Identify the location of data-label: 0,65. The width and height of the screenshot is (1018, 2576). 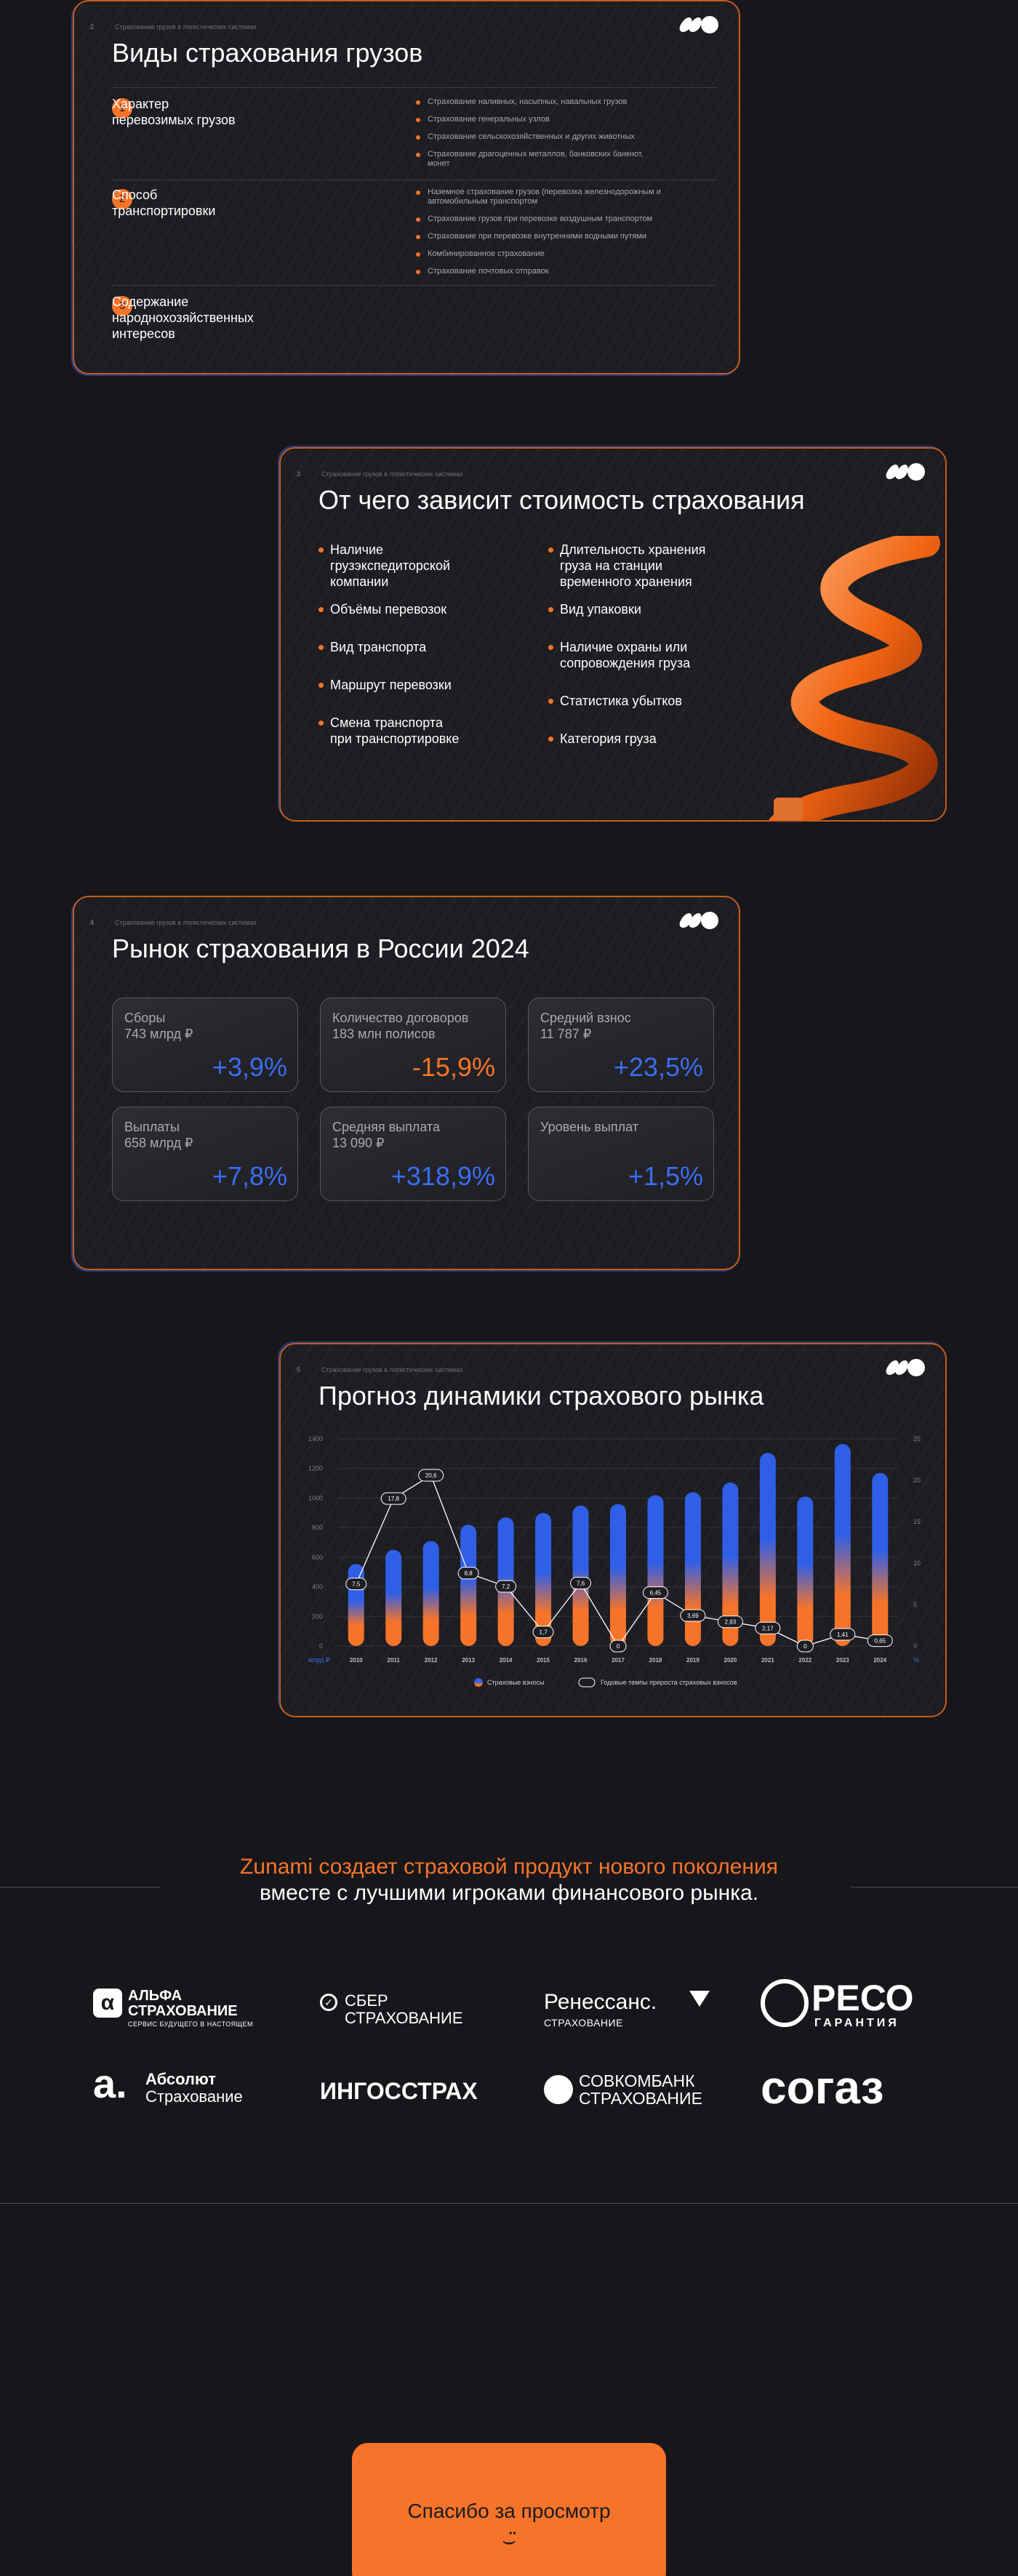
(880, 1642).